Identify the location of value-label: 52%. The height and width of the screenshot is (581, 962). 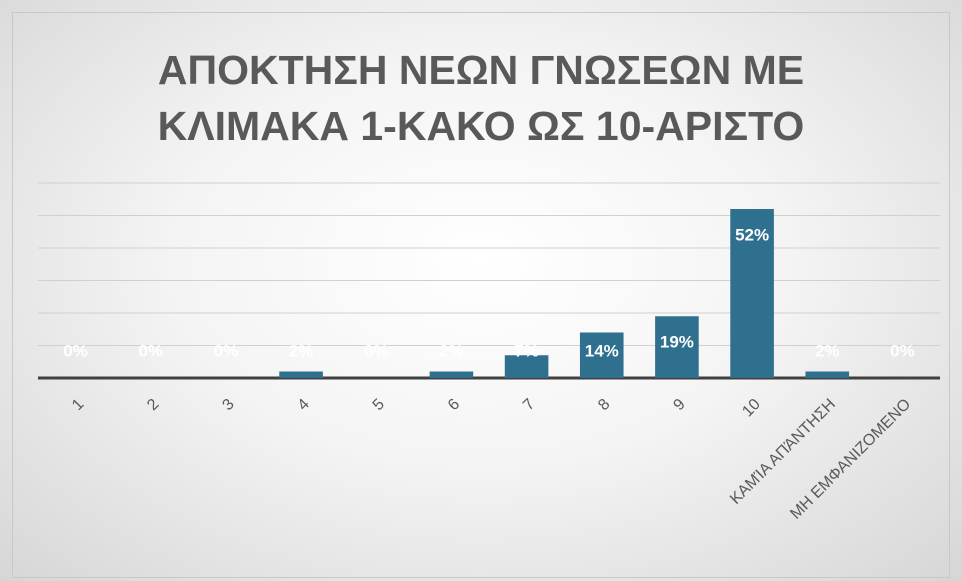
(752, 234).